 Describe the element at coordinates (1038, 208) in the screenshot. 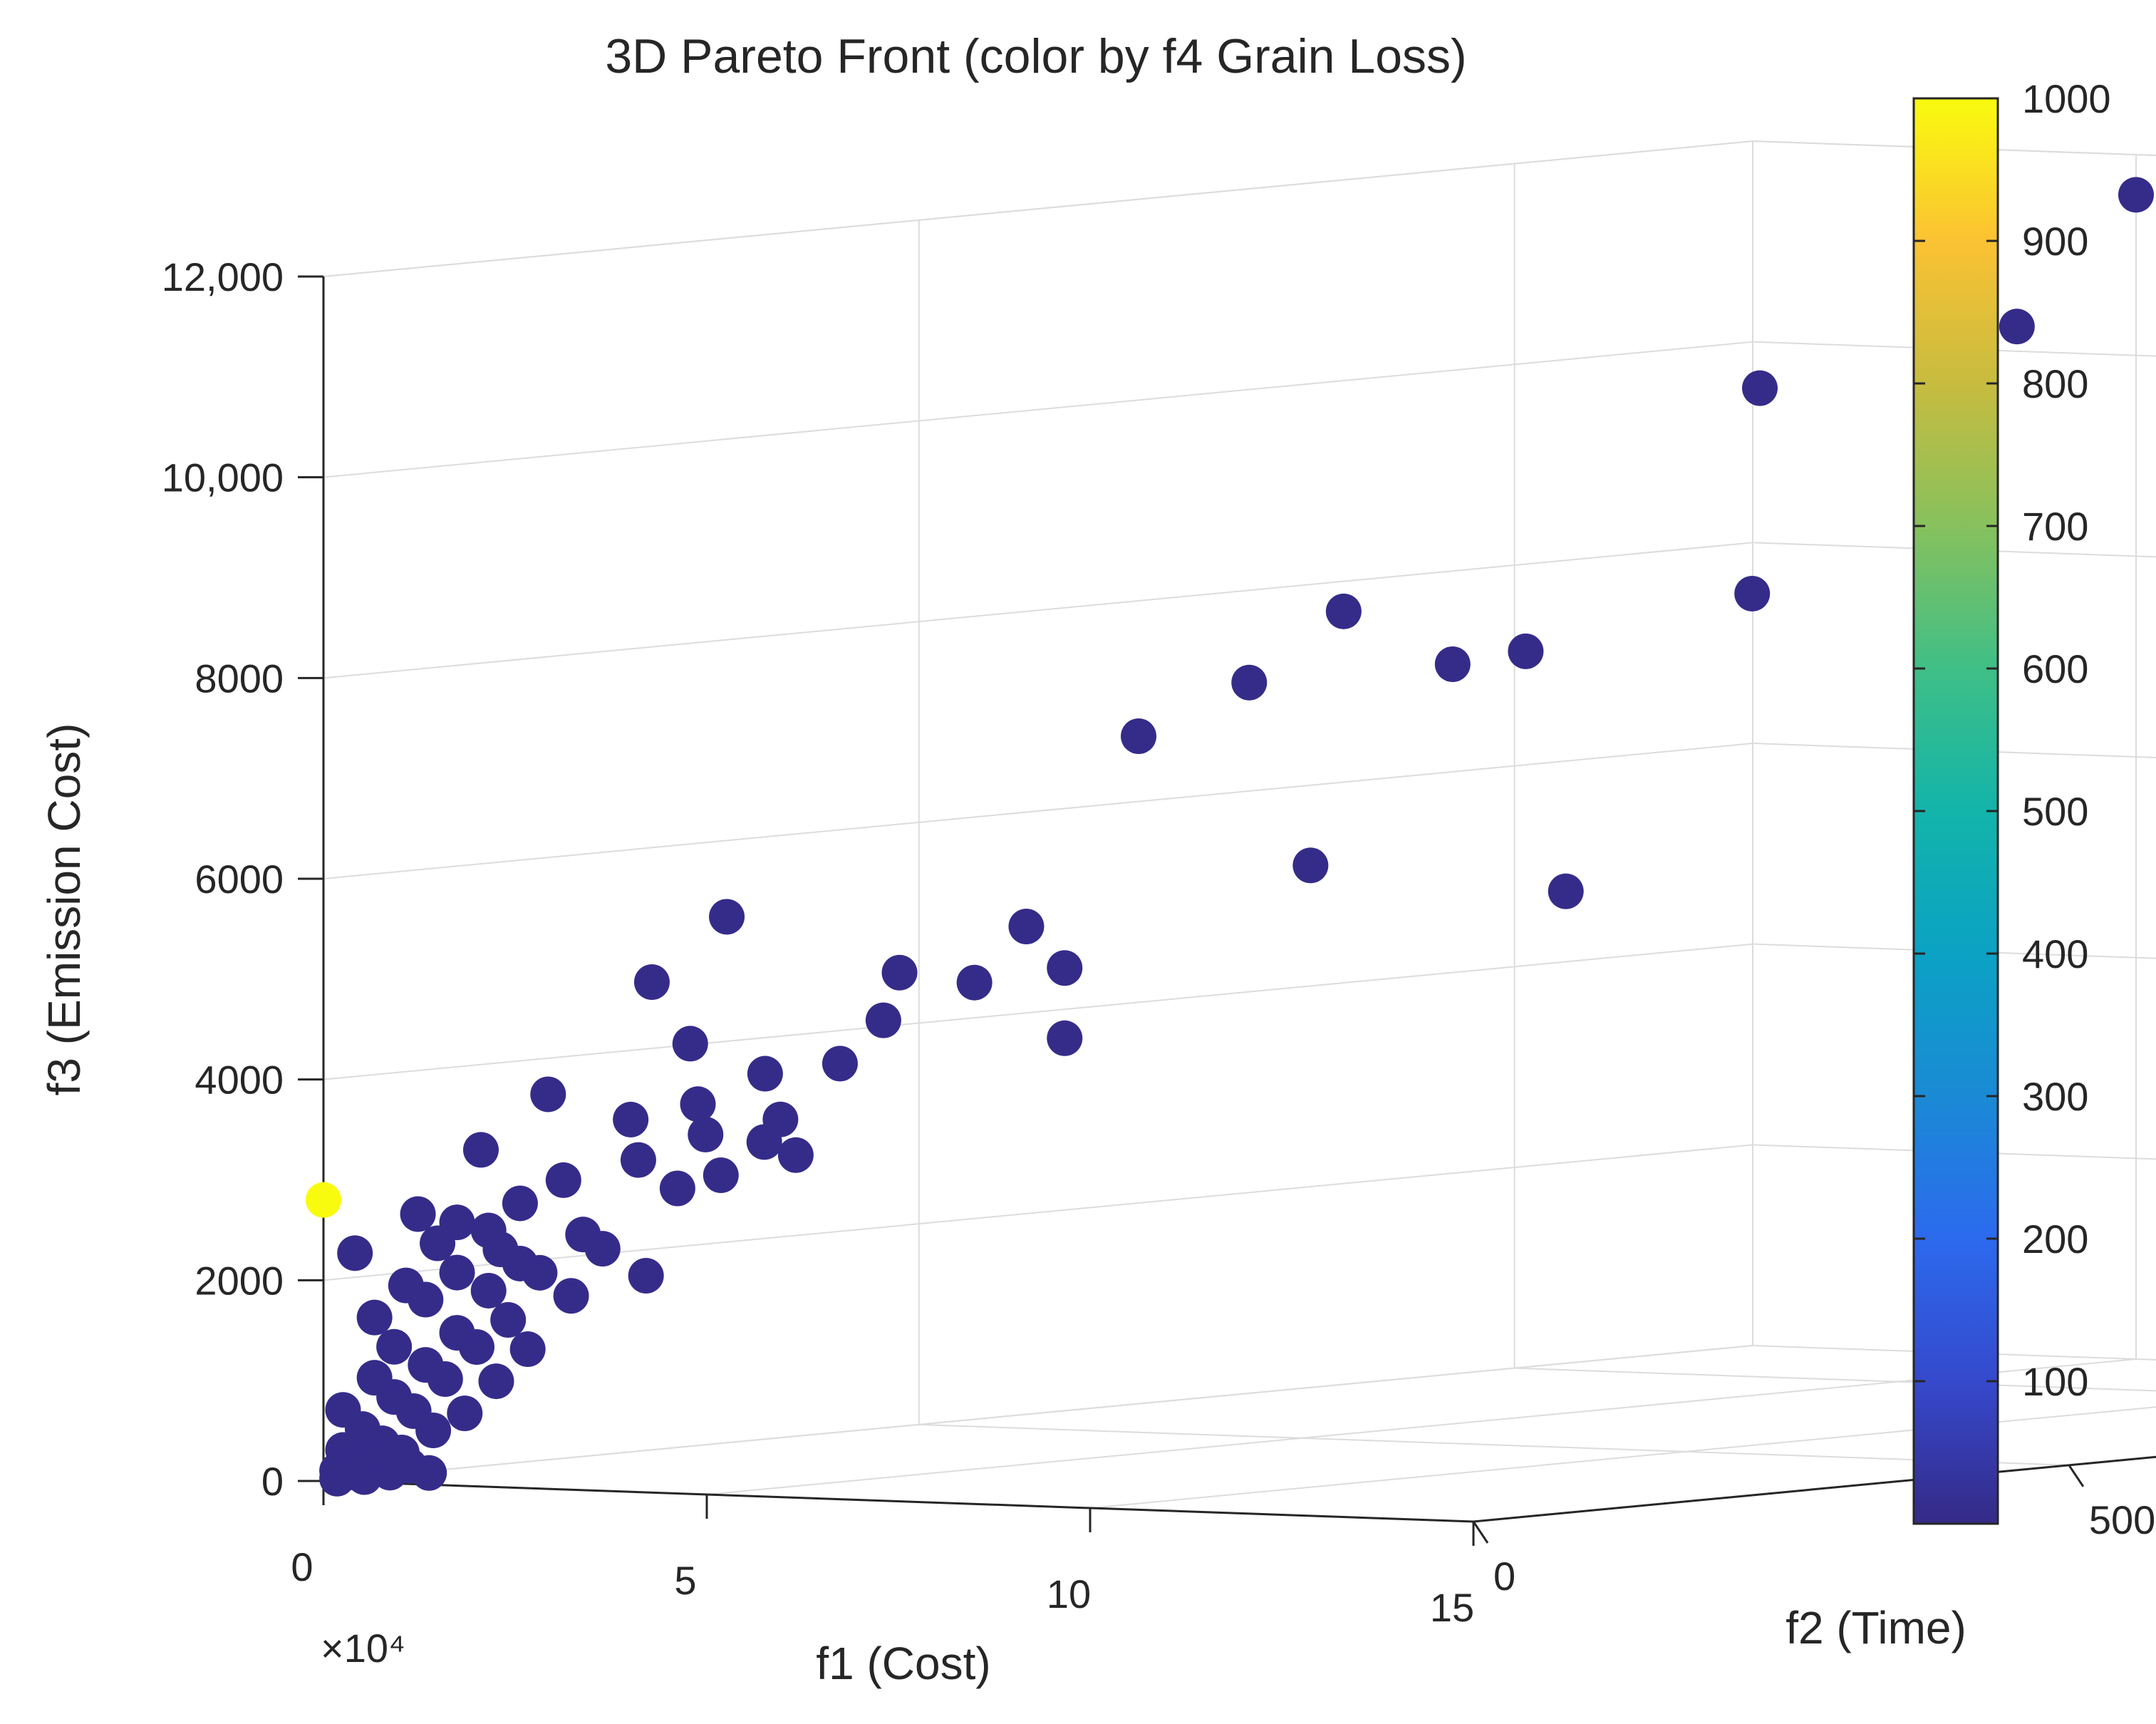

I see `grid-edge` at that location.